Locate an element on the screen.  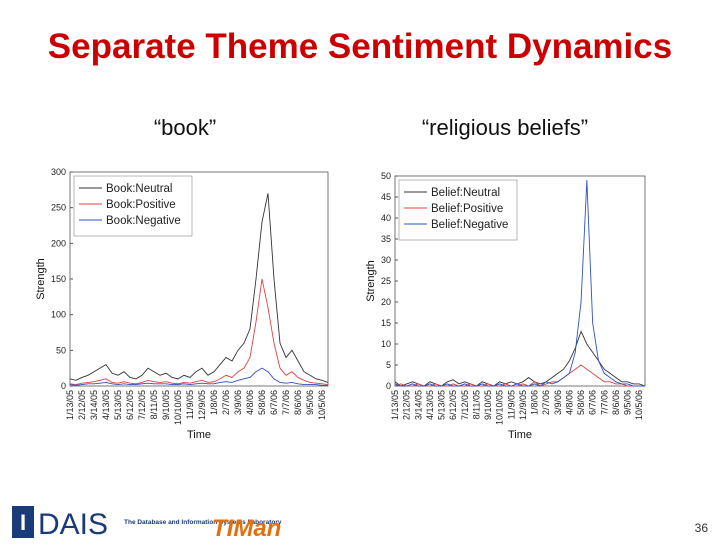
y-tick-label: 25 is located at coordinates (386, 281).